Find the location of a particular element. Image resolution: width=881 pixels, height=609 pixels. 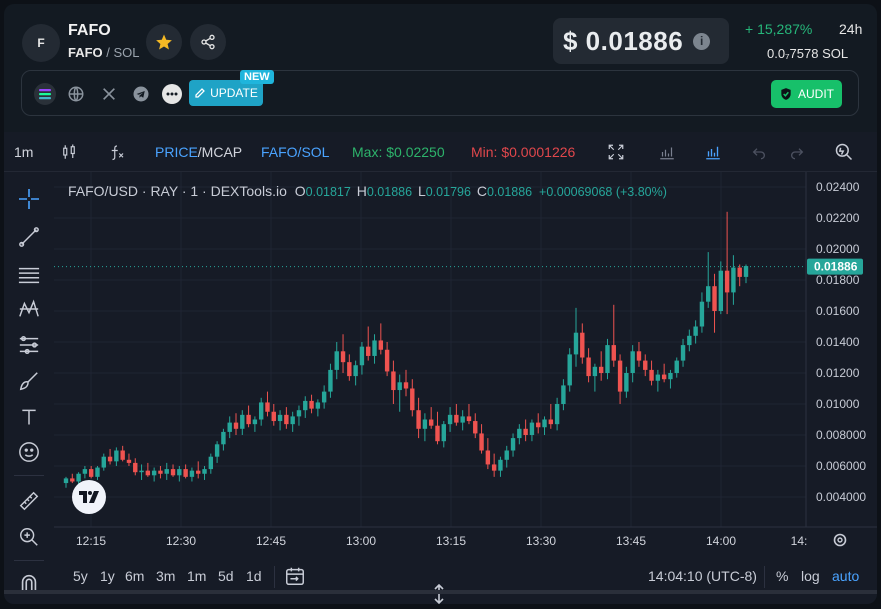

solana-icon is located at coordinates (45, 94).